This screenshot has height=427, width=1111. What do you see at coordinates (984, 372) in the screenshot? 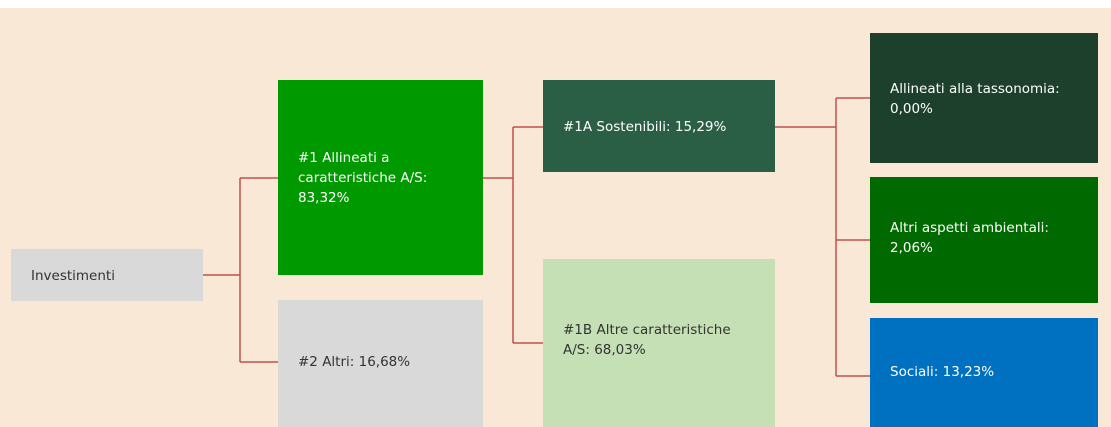
I see `node-sociali: Sociali: 13,23%` at bounding box center [984, 372].